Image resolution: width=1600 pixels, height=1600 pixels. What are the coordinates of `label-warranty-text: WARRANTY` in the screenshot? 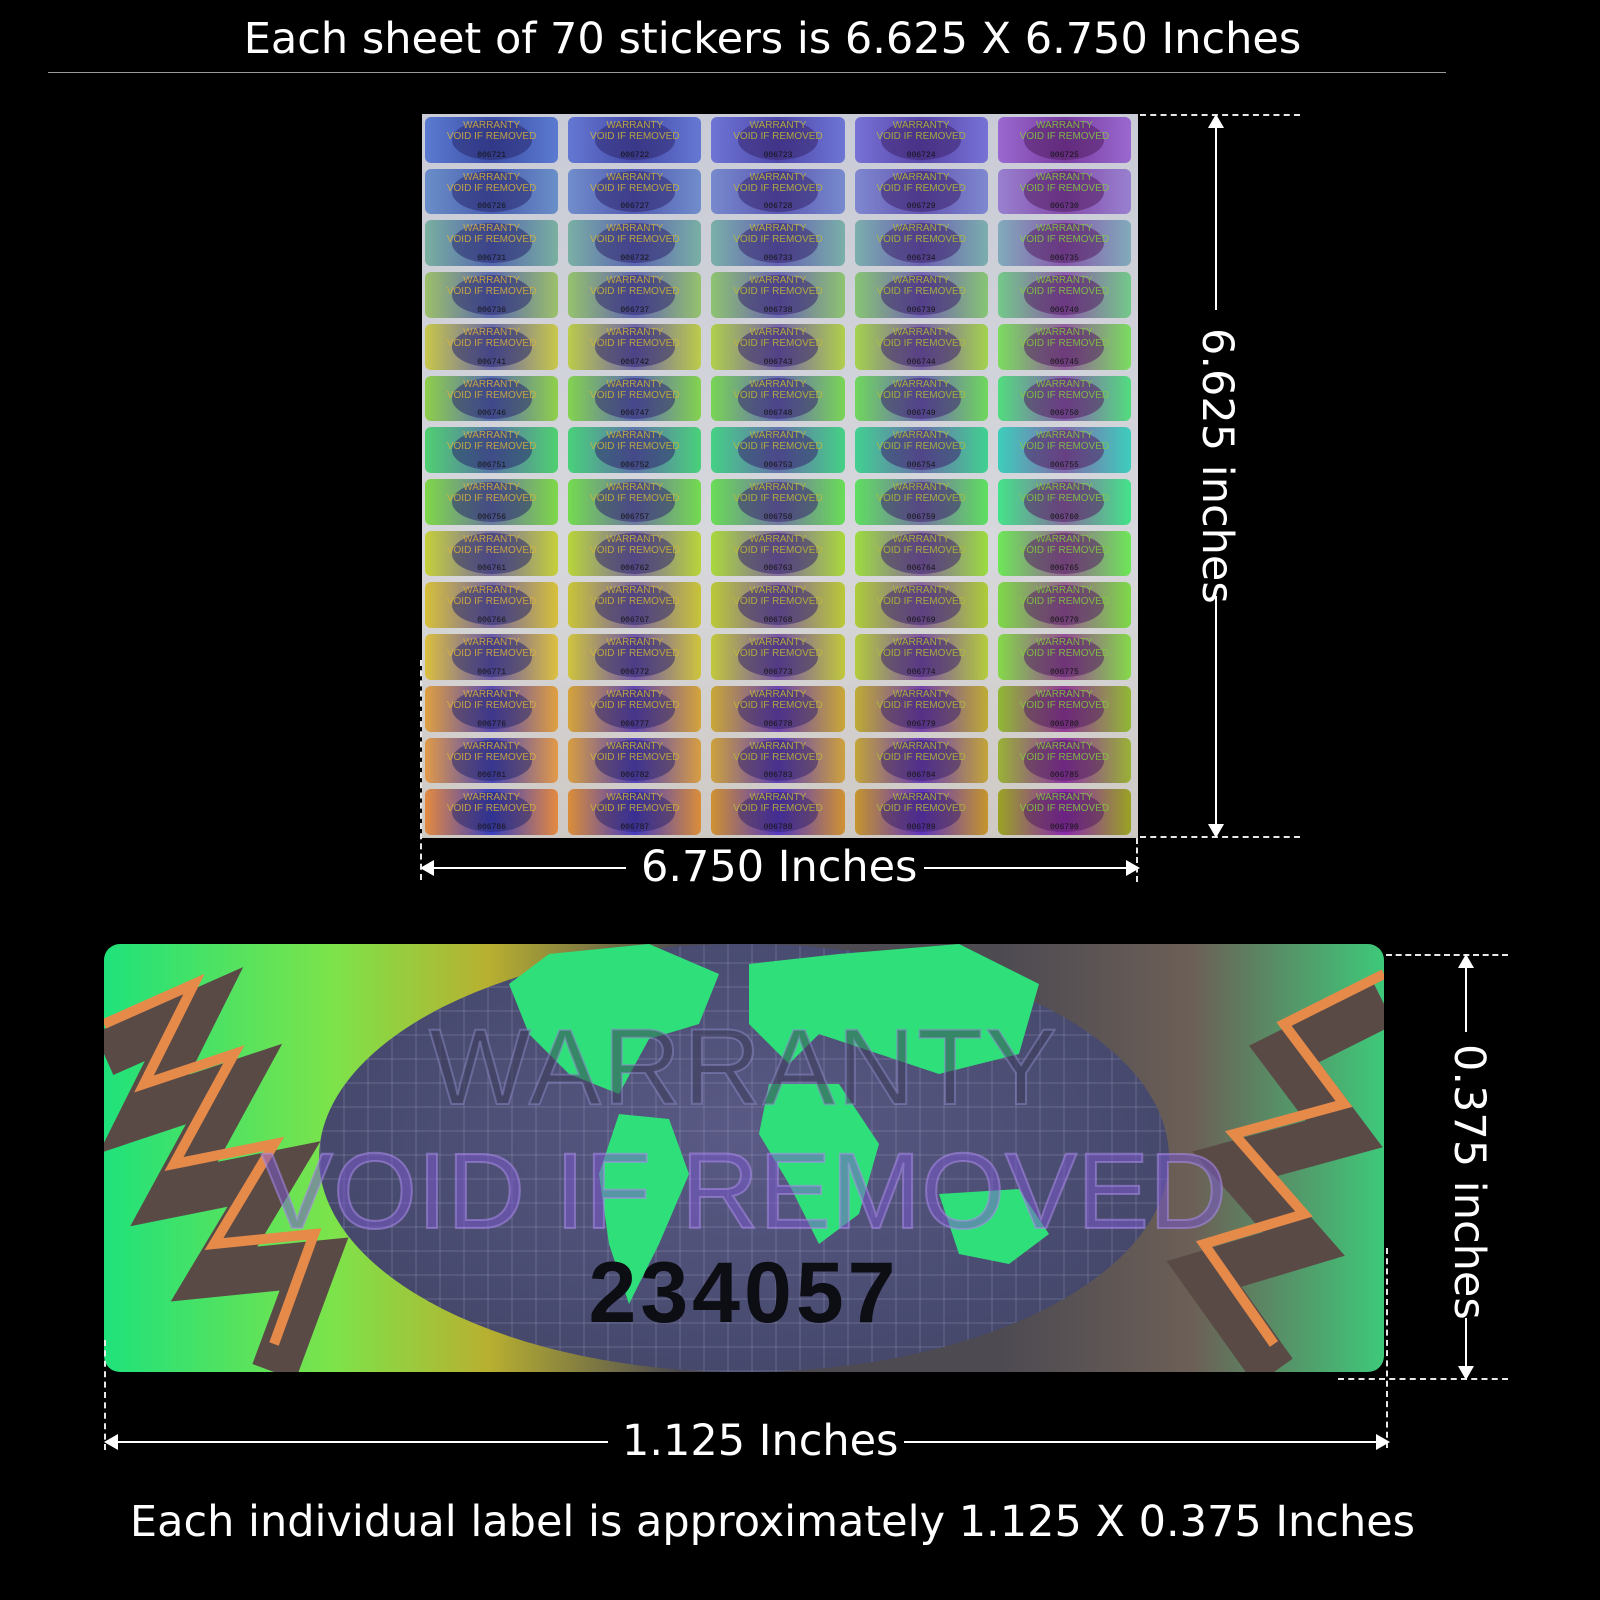 It's located at (743, 1066).